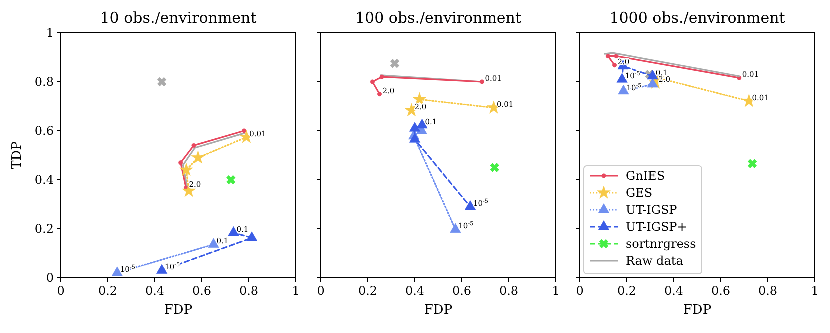  What do you see at coordinates (698, 18) in the screenshot?
I see `chart-title: 1000 obs./environment` at bounding box center [698, 18].